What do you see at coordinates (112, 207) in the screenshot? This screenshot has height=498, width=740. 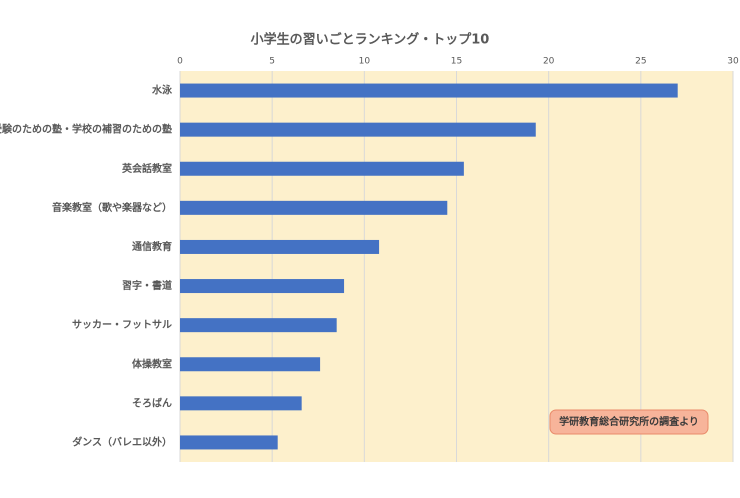 I see `y-tick-label: 音楽教室（歌や楽器など）` at bounding box center [112, 207].